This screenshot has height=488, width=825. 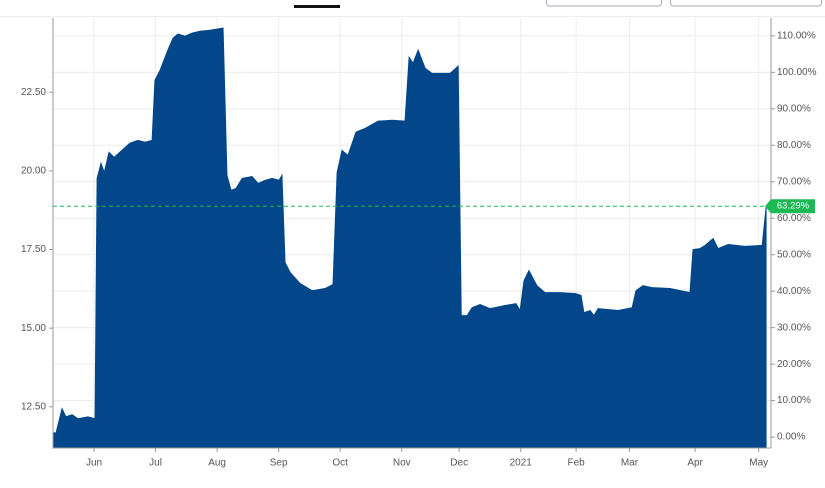 What do you see at coordinates (155, 463) in the screenshot?
I see `x-tick-label: Jul` at bounding box center [155, 463].